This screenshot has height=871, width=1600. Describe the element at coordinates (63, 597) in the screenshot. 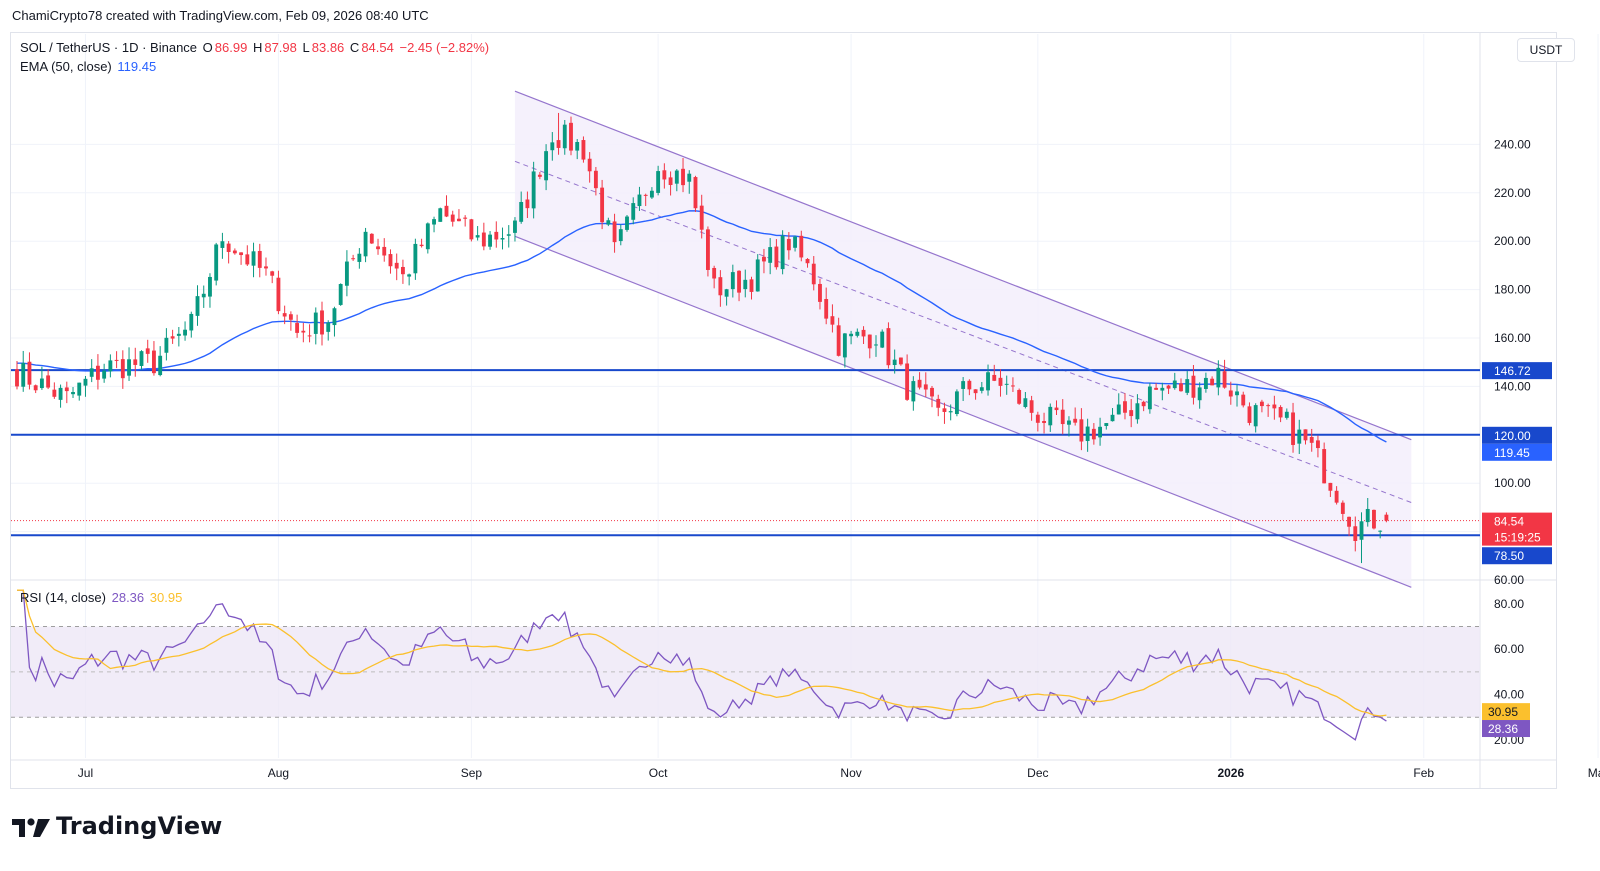

I see `rsi-label: RSI (14, close)` at that location.